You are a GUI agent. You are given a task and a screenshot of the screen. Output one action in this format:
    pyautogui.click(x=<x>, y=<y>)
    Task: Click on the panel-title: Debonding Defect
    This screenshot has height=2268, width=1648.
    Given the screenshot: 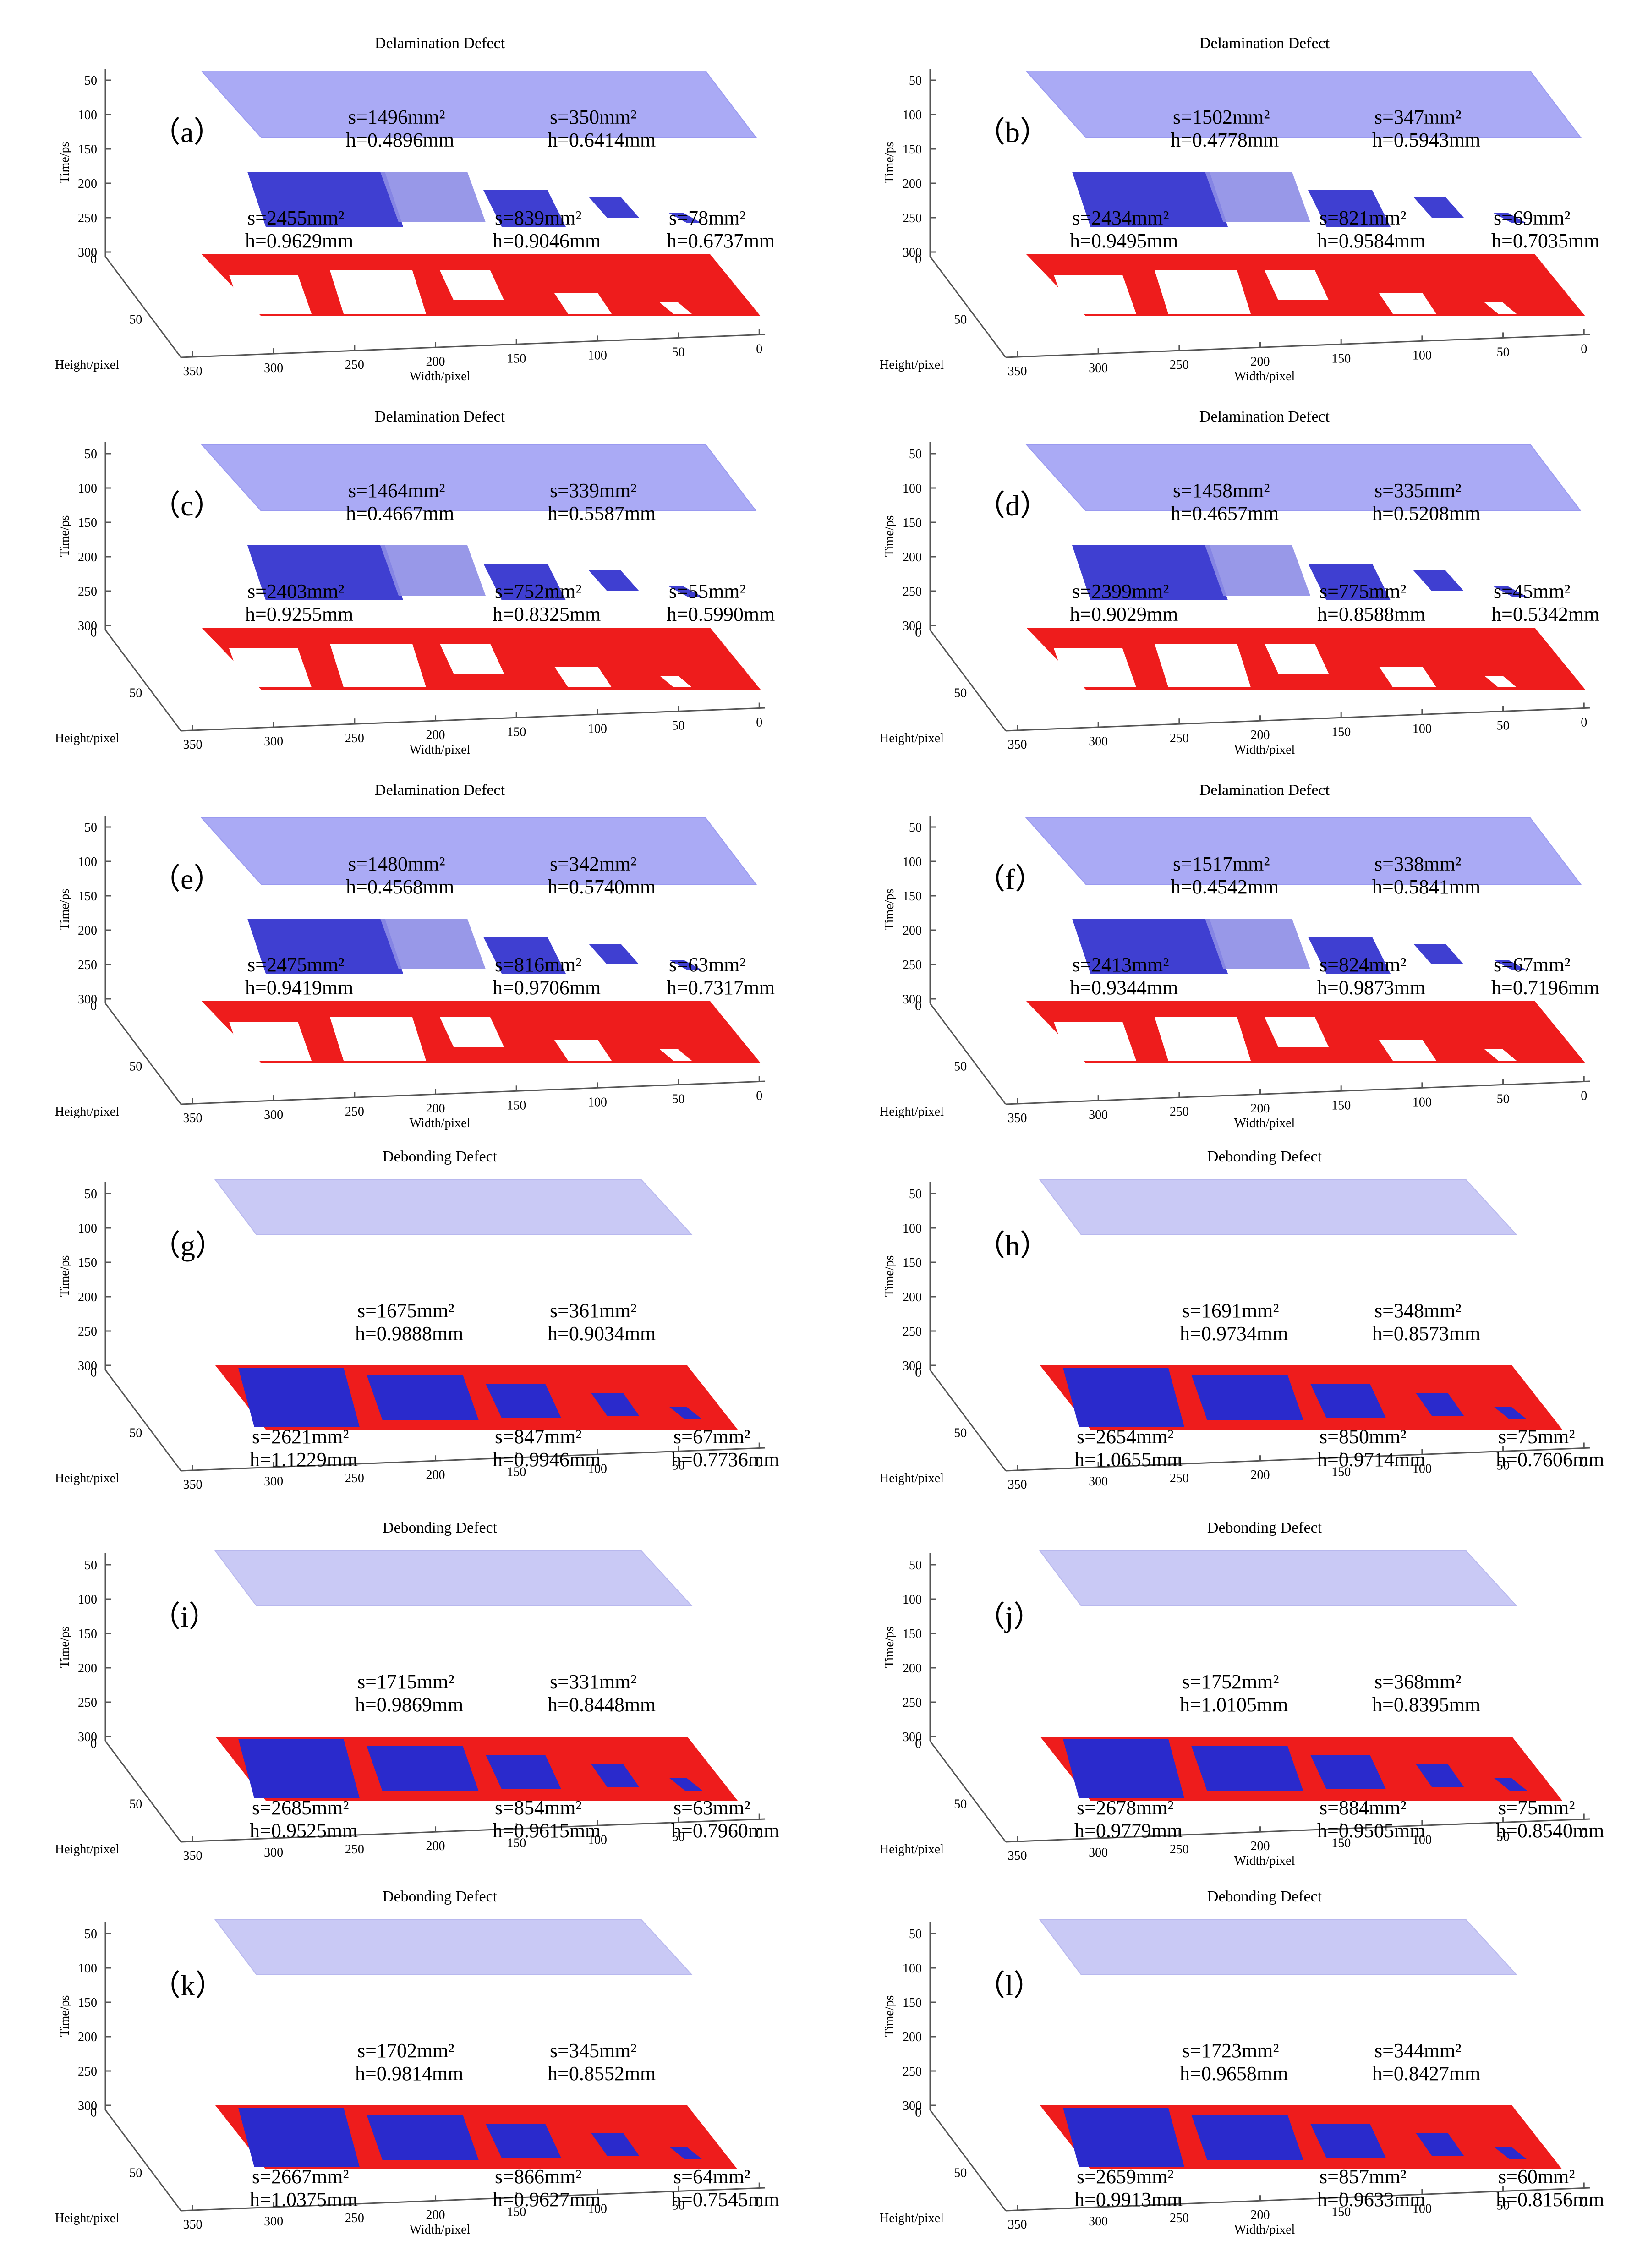 What is the action you would take?
    pyautogui.click(x=1264, y=1896)
    